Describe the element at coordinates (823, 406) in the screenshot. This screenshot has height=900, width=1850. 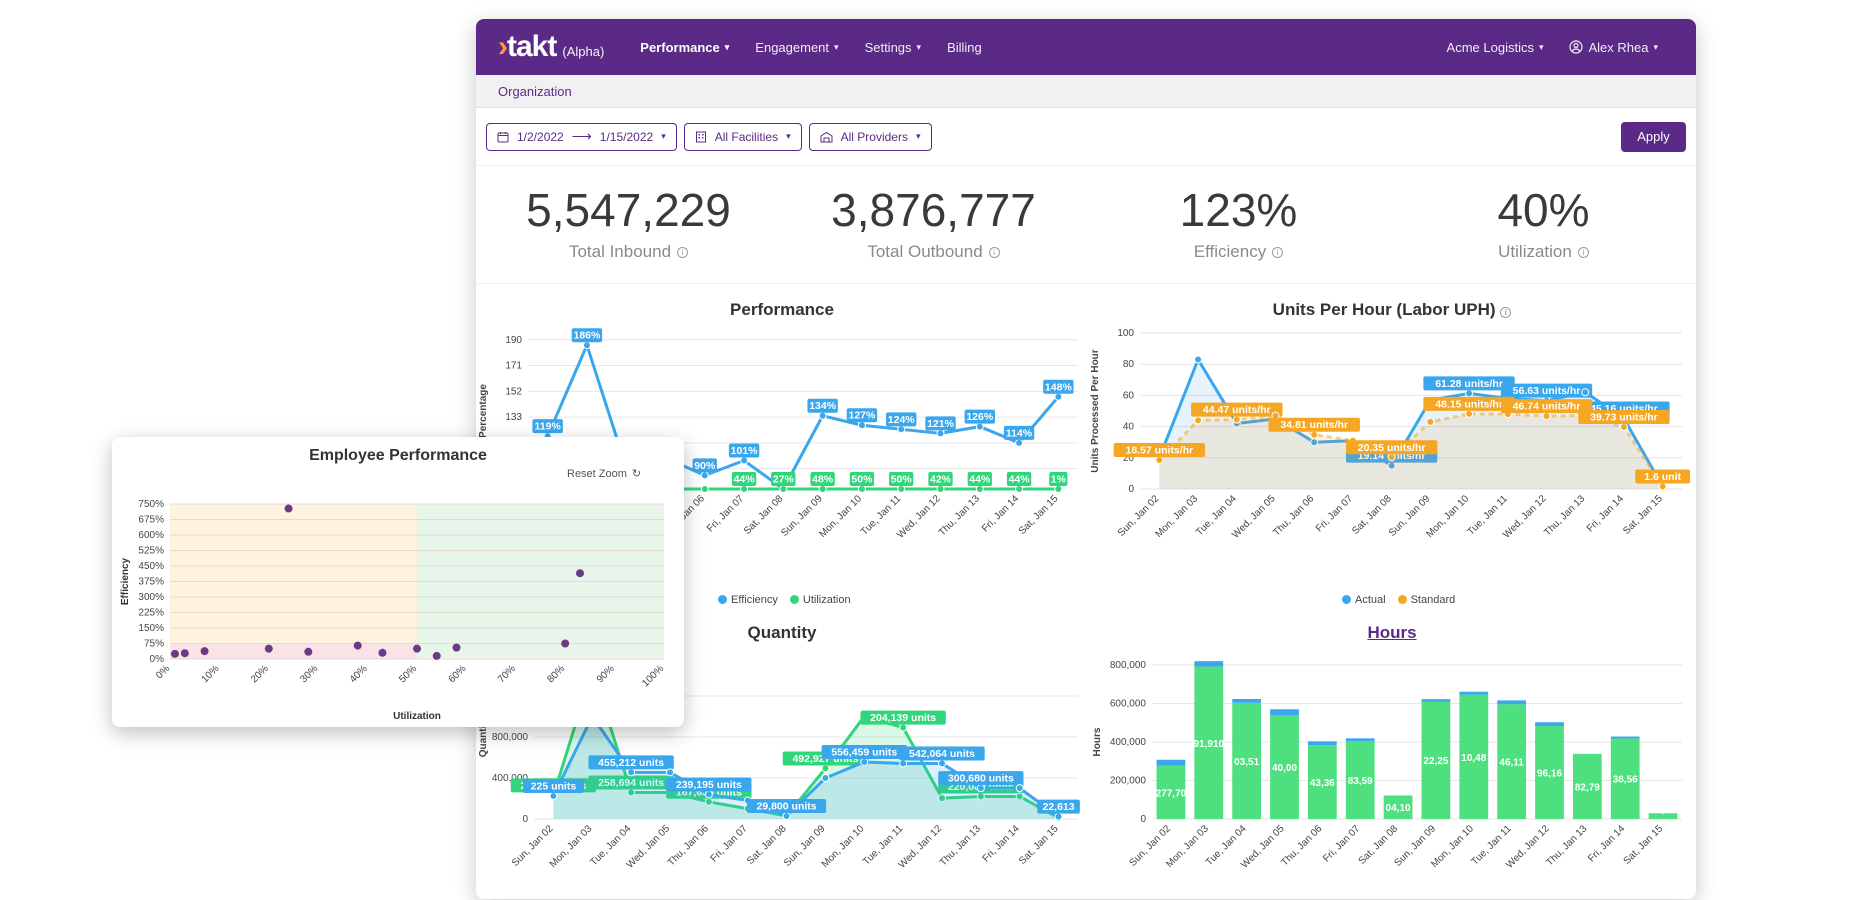
I see `data-label: 134%` at that location.